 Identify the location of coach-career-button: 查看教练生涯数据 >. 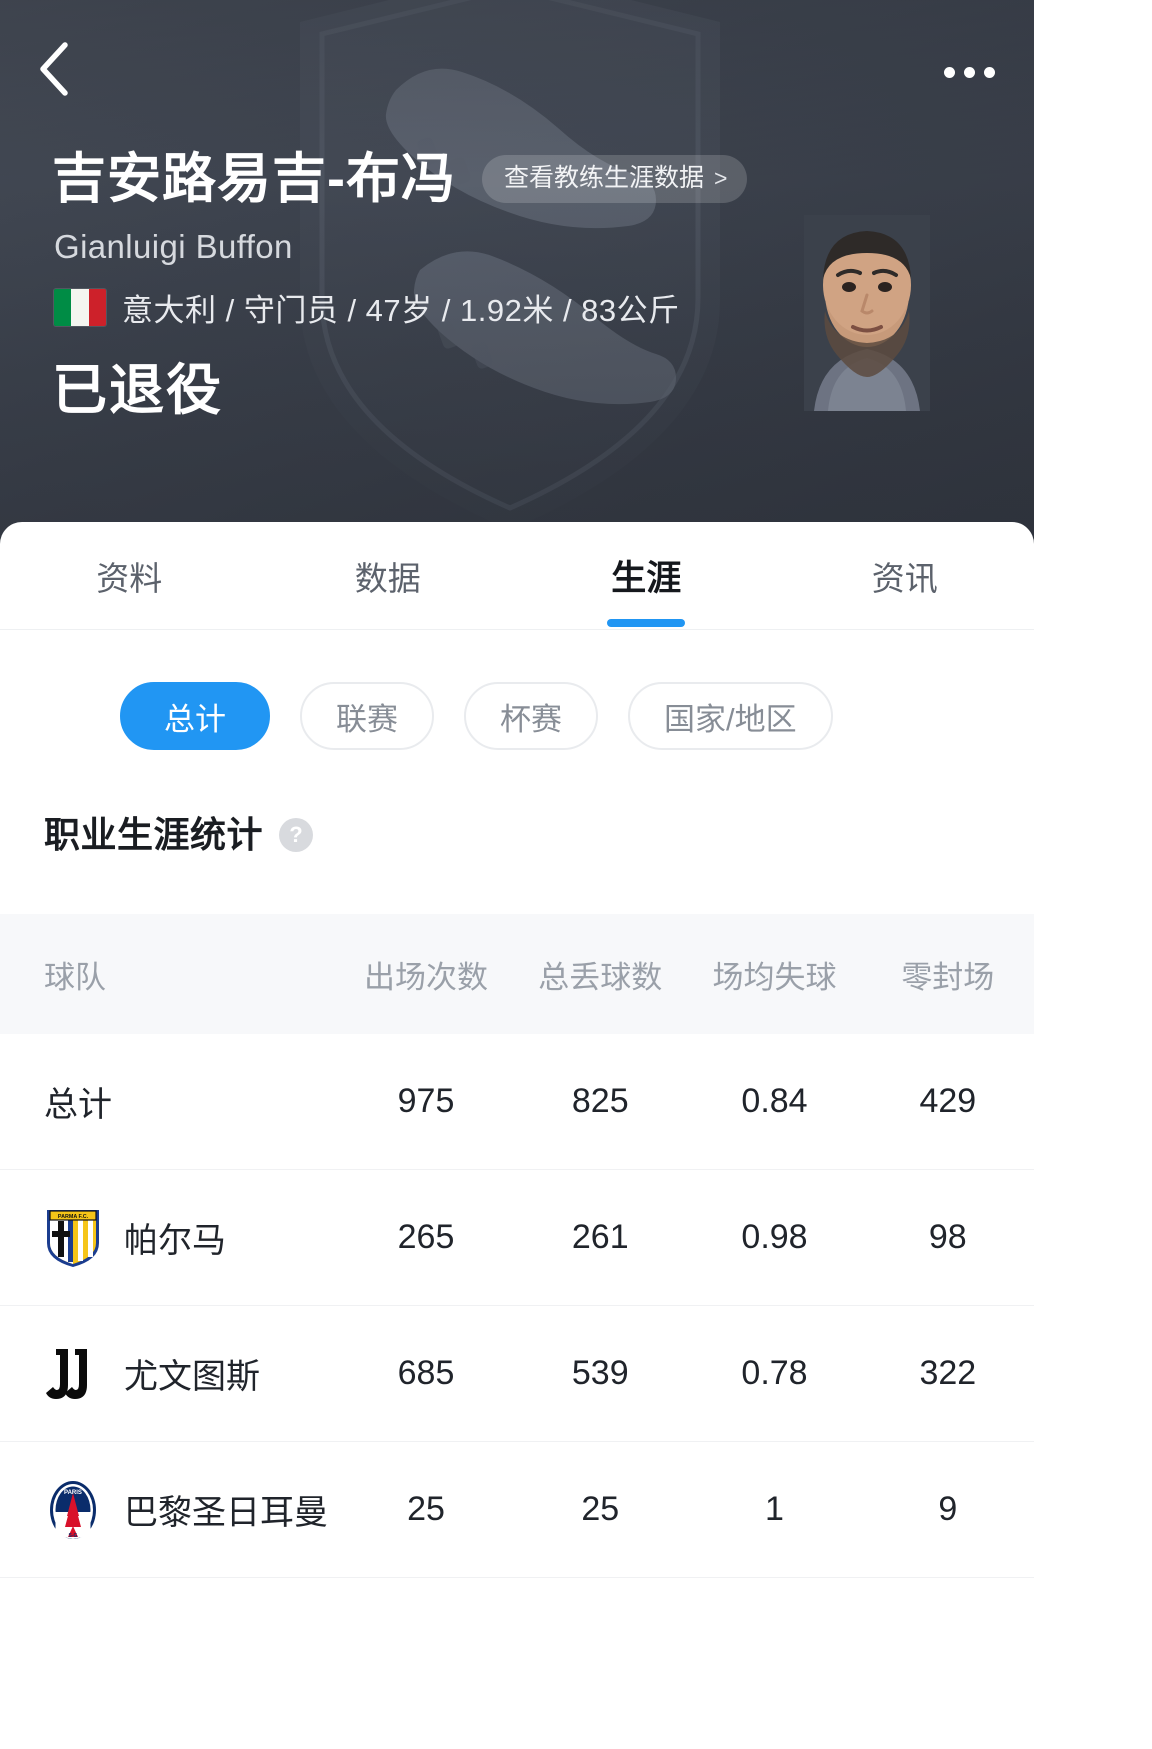
(614, 179).